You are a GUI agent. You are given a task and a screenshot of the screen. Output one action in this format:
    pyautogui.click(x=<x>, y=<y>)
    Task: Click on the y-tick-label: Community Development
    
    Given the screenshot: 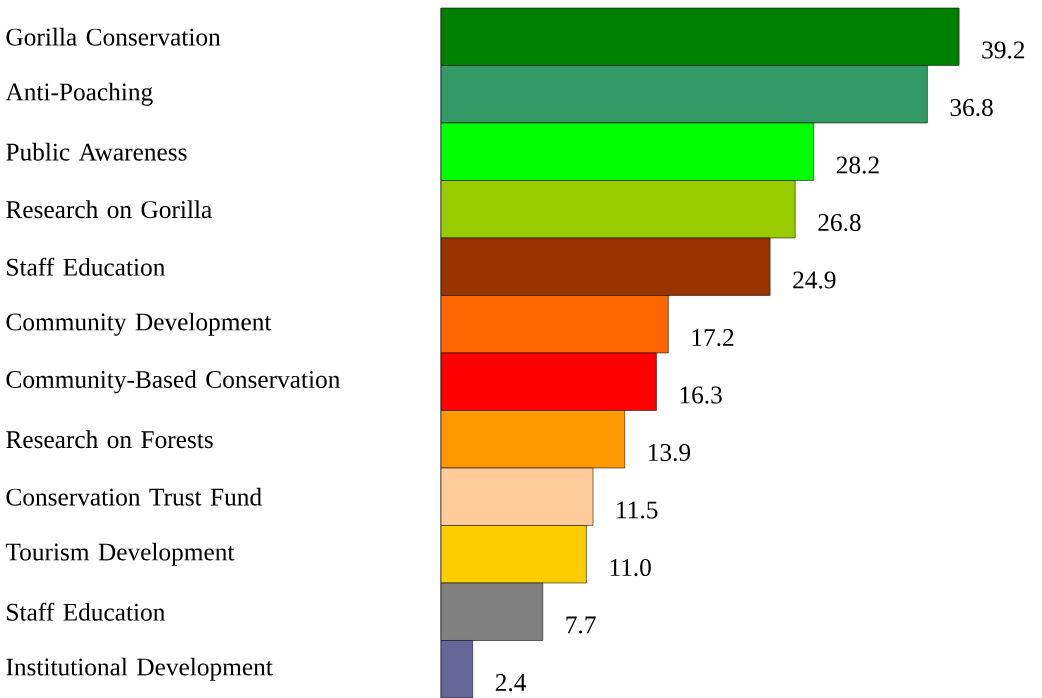 What is the action you would take?
    pyautogui.click(x=139, y=324)
    